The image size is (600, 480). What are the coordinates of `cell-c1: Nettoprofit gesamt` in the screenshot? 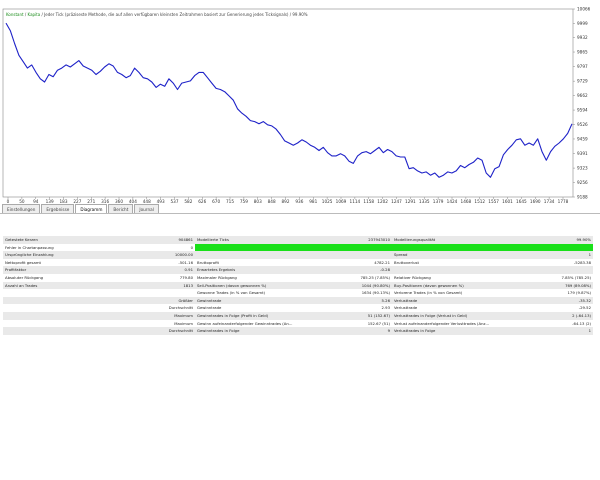 It's located at (31, 262).